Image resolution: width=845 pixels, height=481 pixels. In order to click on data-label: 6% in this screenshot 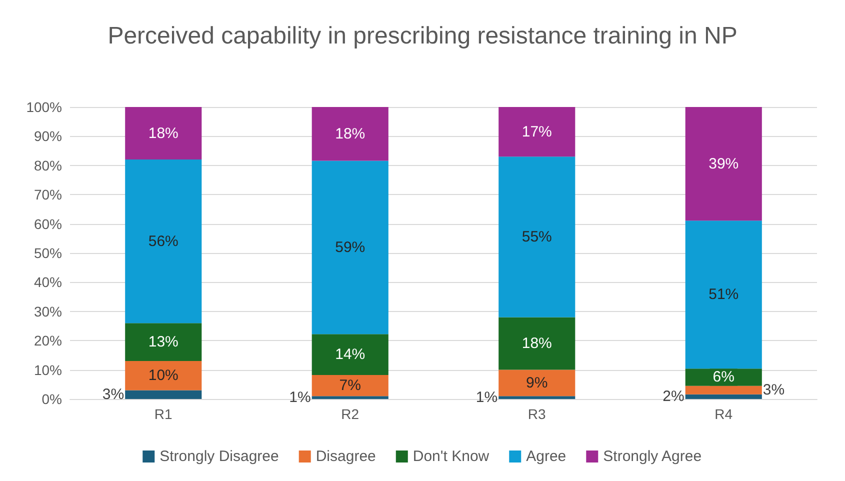, I will do `click(723, 377)`.